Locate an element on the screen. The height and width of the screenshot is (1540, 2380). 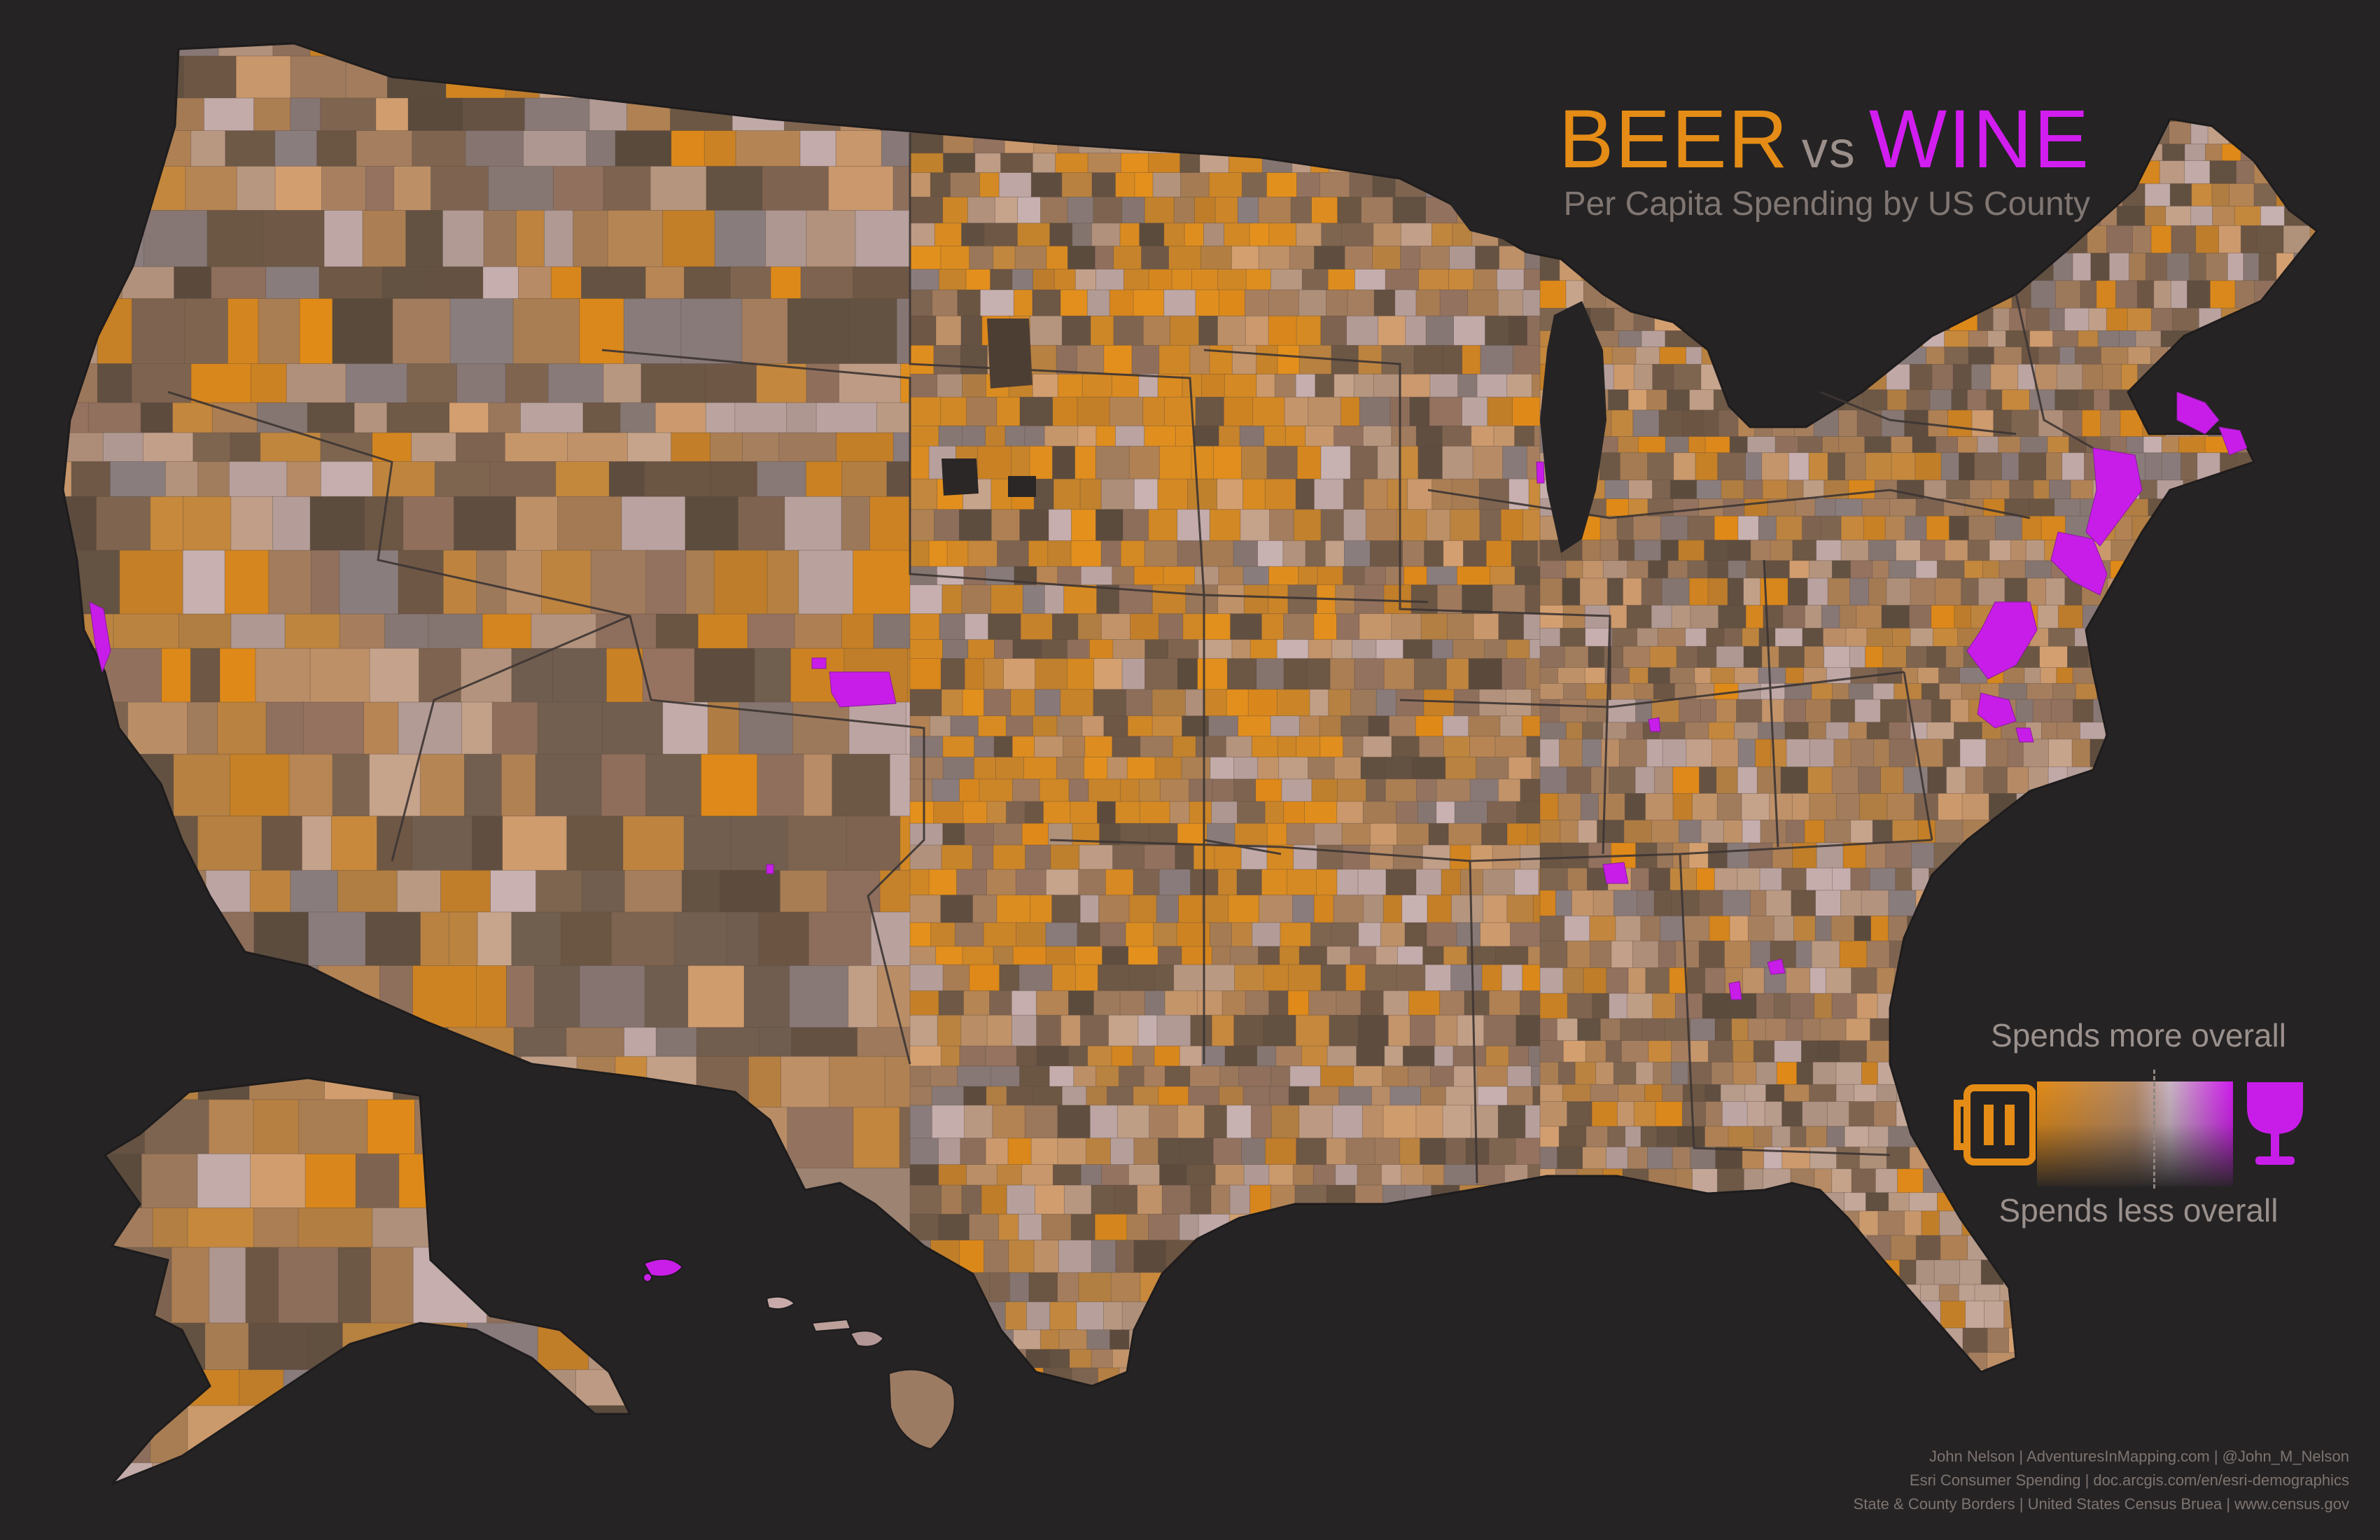
title-wine: WINE is located at coordinates (1979, 139).